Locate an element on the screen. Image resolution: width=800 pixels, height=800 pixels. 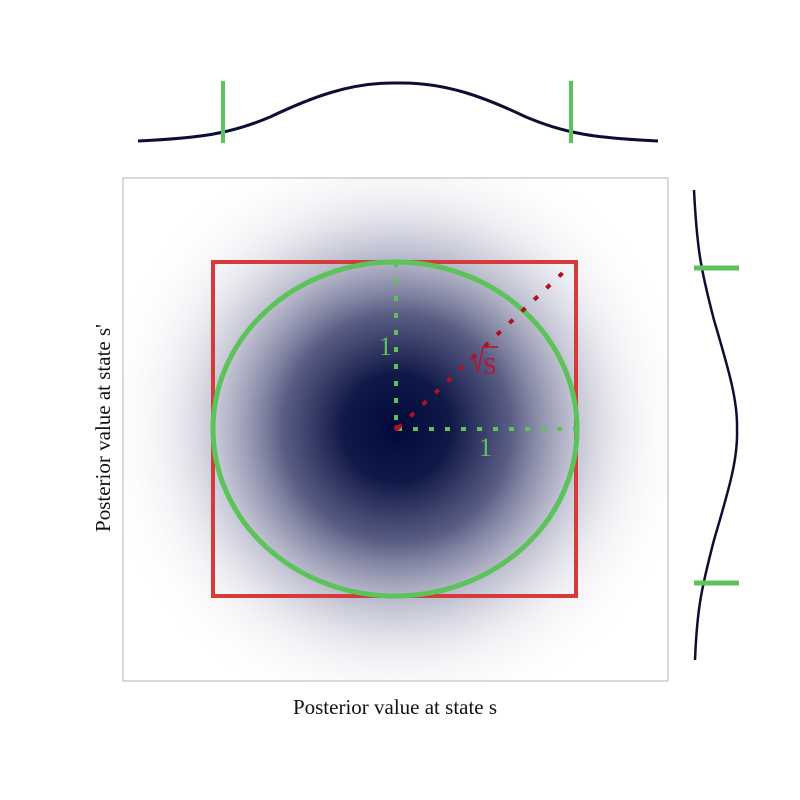
center-point is located at coordinates (397, 428).